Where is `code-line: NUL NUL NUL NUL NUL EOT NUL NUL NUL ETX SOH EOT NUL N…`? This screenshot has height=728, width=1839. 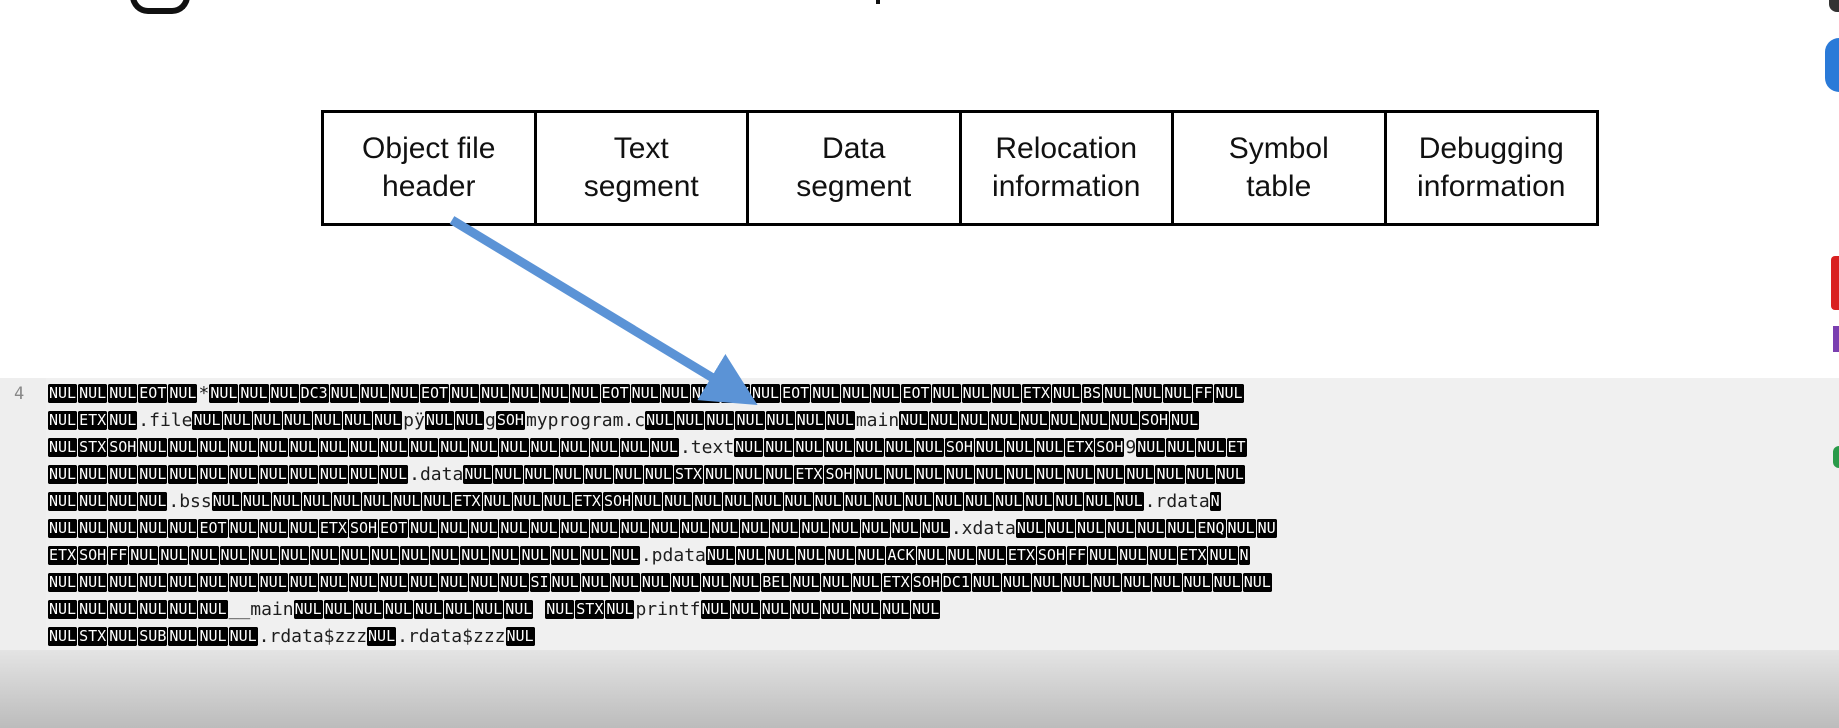
code-line: NUL NUL NUL NUL NUL EOT NUL NUL NUL ETX SOH EOT NUL N… is located at coordinates (943, 528).